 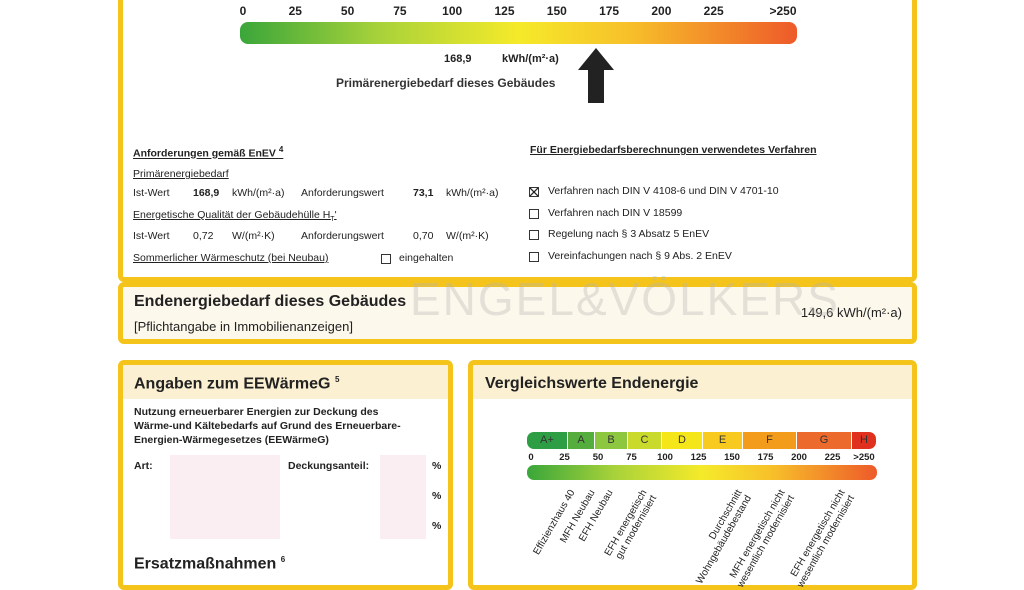 What do you see at coordinates (181, 174) in the screenshot?
I see `primary-heading: Primärenergiebedarf` at bounding box center [181, 174].